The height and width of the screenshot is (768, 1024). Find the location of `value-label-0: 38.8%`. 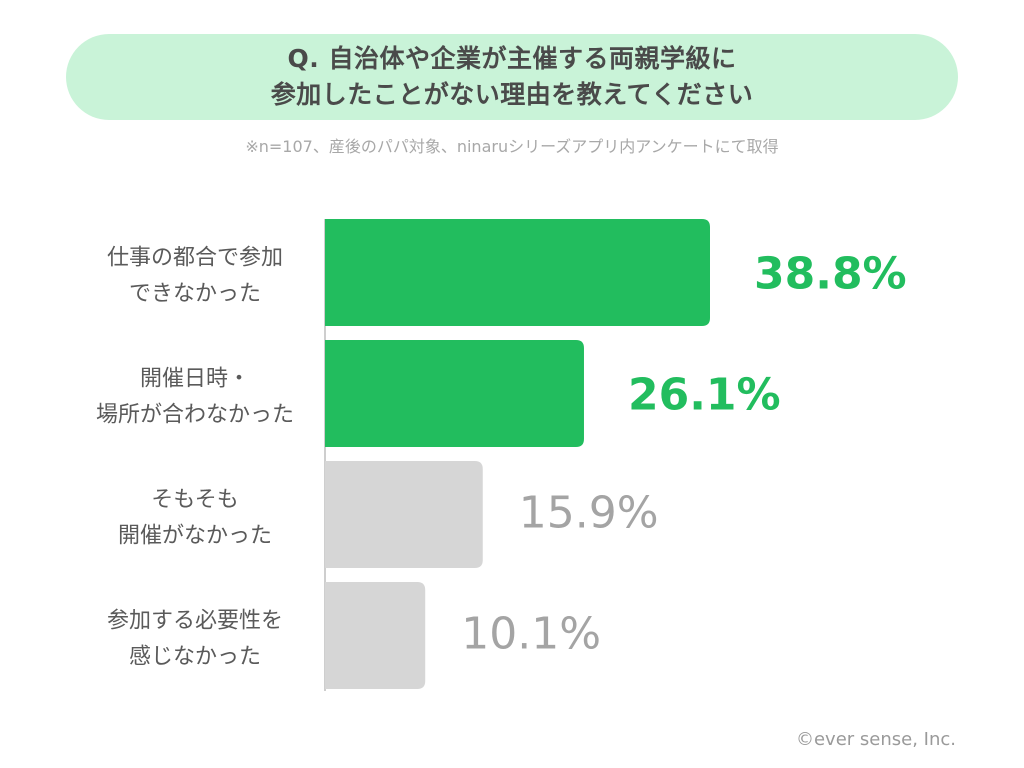

value-label-0: 38.8% is located at coordinates (830, 274).